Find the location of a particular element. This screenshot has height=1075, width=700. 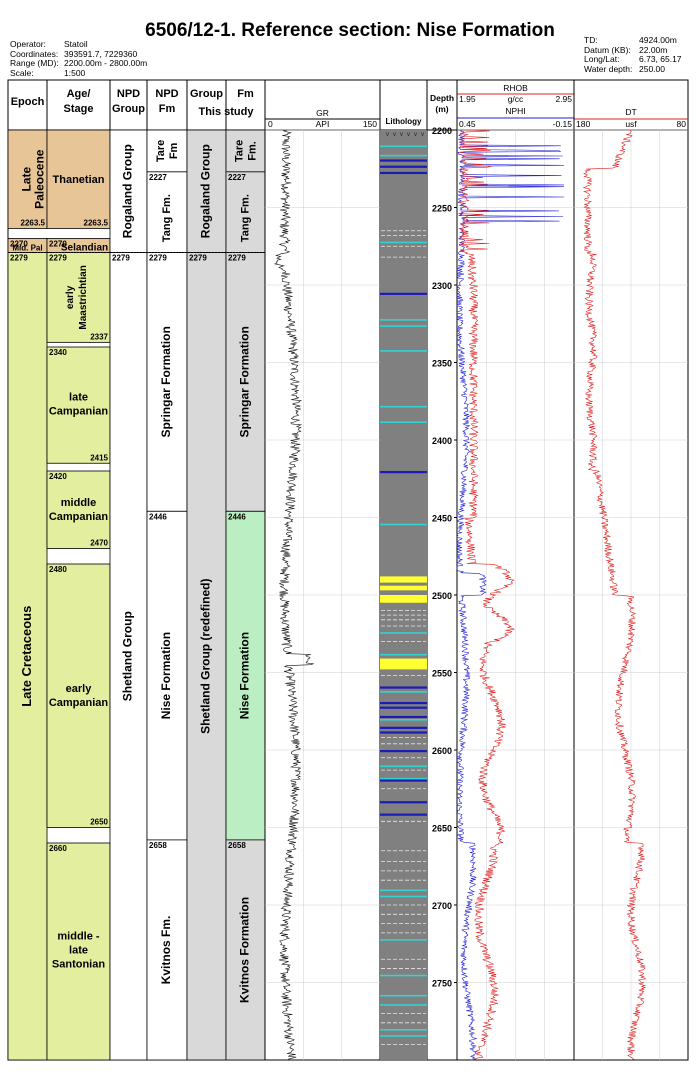

metadata-key: Water depth: is located at coordinates (608, 68).